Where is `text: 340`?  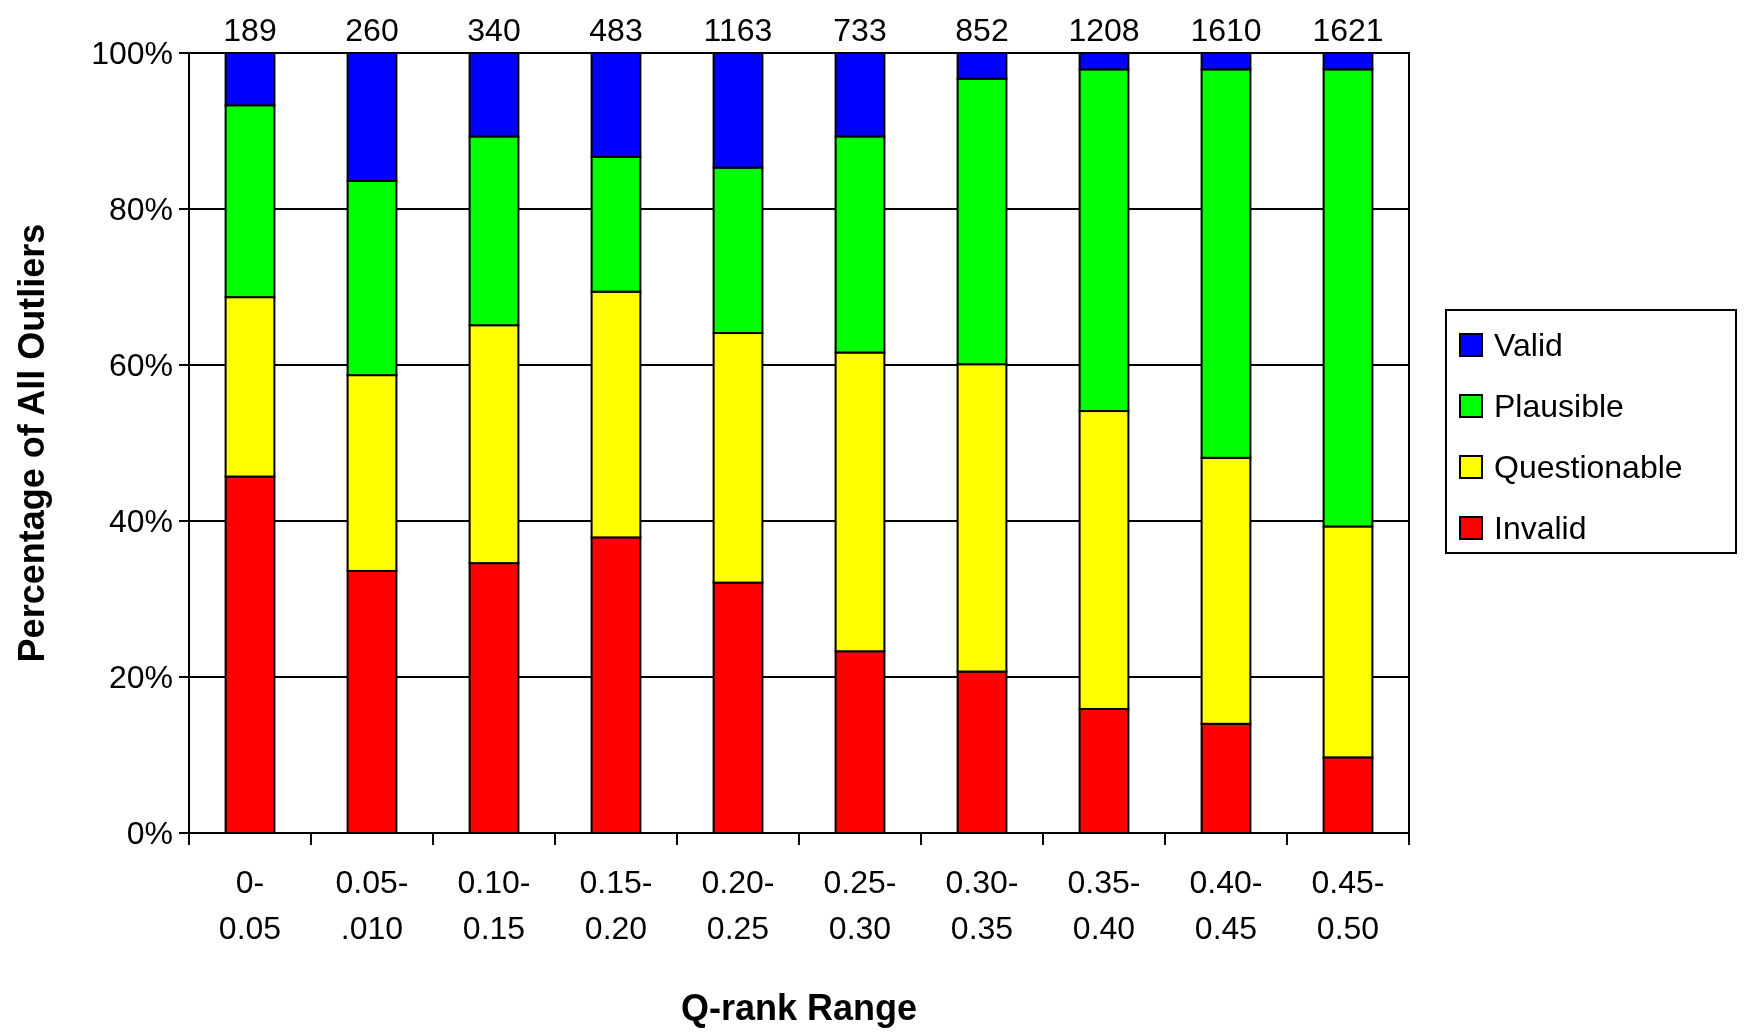
text: 340 is located at coordinates (494, 30).